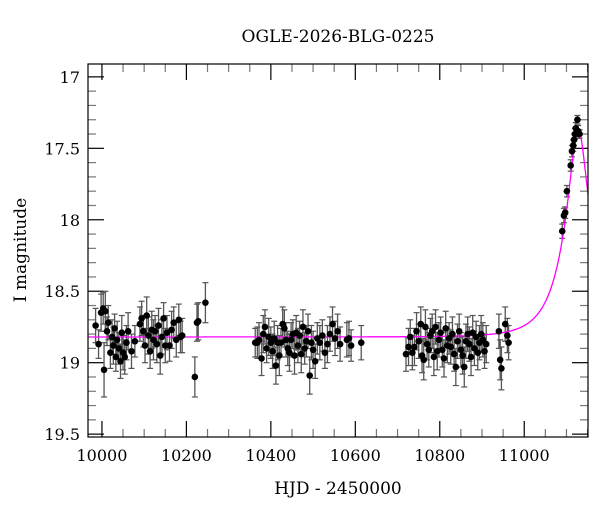 The width and height of the screenshot is (600, 512). Describe the element at coordinates (338, 37) in the screenshot. I see `chart-title: OGLE-2026-BLG-0225` at that location.